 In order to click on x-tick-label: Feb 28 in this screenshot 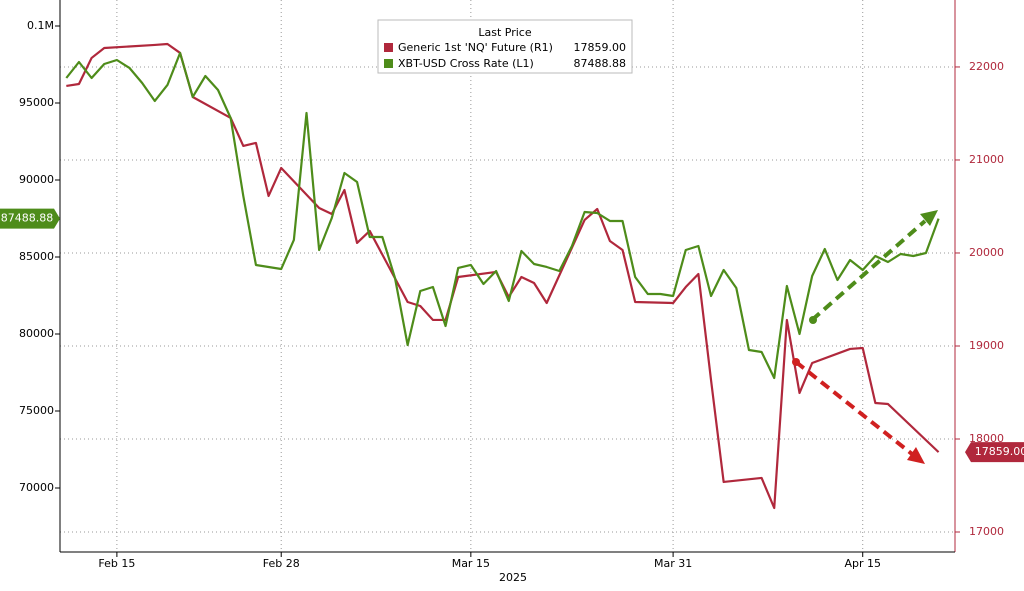, I will do `click(281, 563)`.